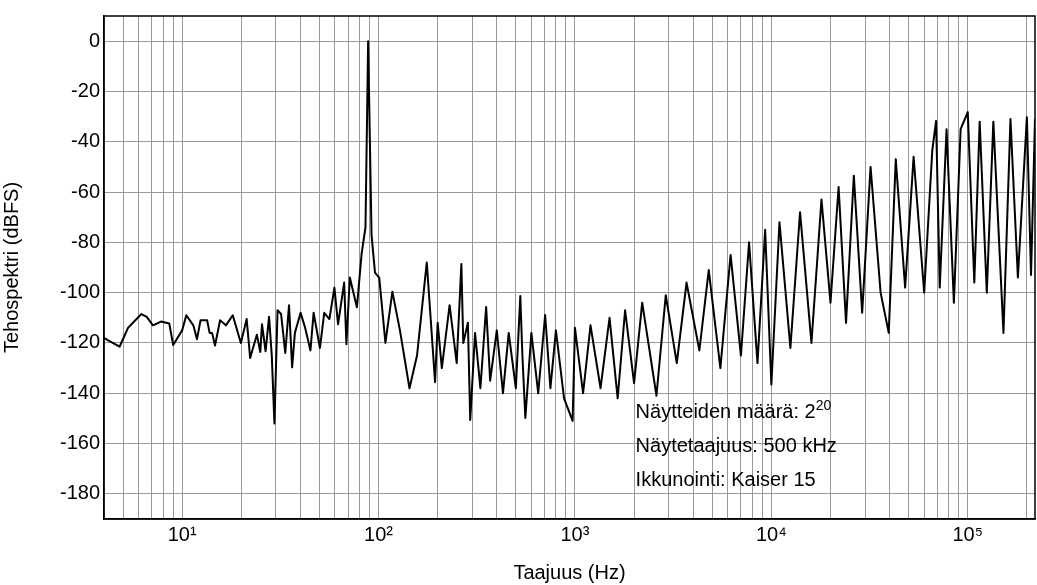 Image resolution: width=1037 pixels, height=585 pixels. Describe the element at coordinates (725, 479) in the screenshot. I see `annotation: Ikkunointi: Kaiser 15` at that location.